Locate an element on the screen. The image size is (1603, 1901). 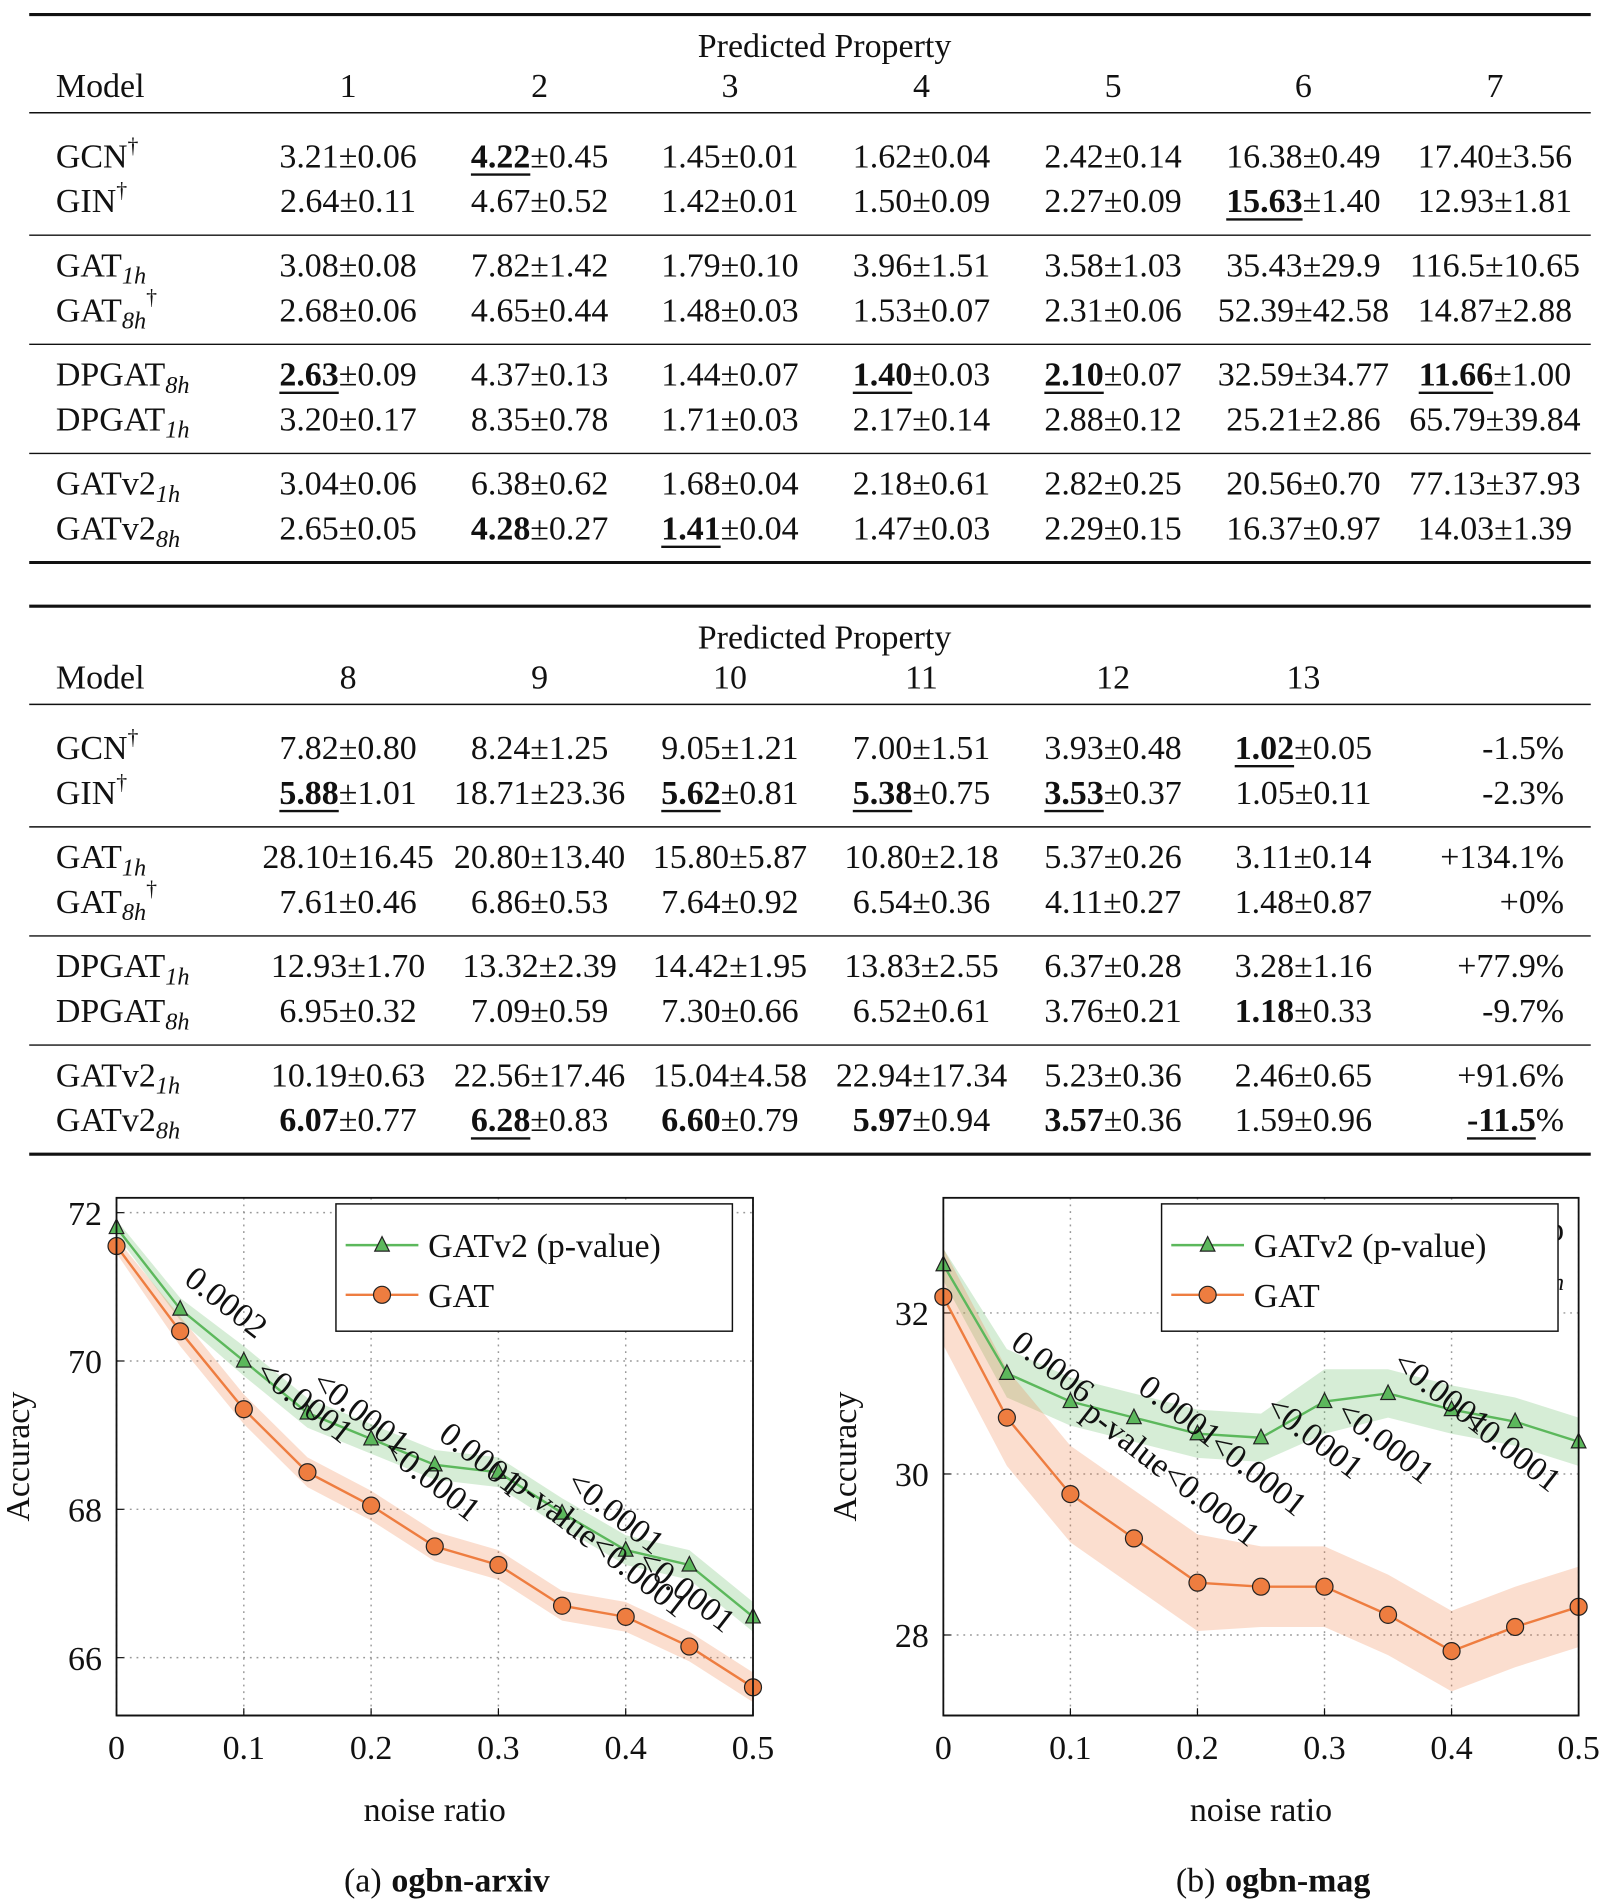
cell-std: ±1.00 is located at coordinates (1532, 375).